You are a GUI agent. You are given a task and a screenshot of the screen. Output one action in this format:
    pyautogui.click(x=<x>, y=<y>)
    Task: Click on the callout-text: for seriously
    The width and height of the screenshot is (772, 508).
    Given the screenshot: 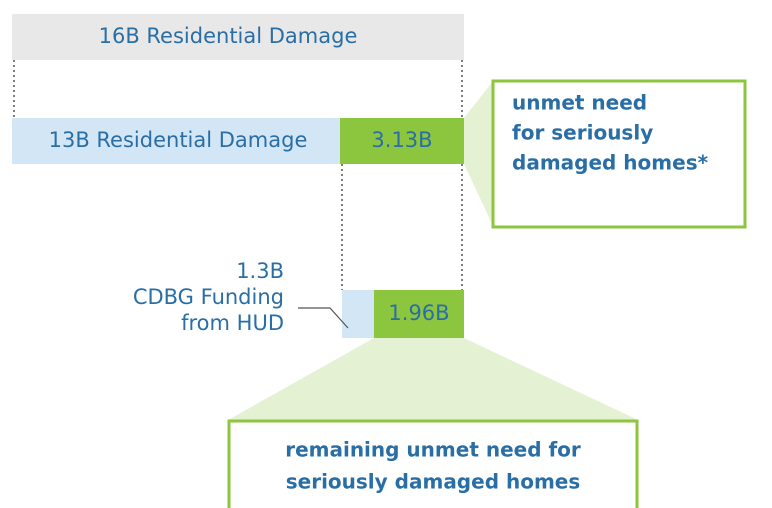 What is the action you would take?
    pyautogui.click(x=582, y=133)
    